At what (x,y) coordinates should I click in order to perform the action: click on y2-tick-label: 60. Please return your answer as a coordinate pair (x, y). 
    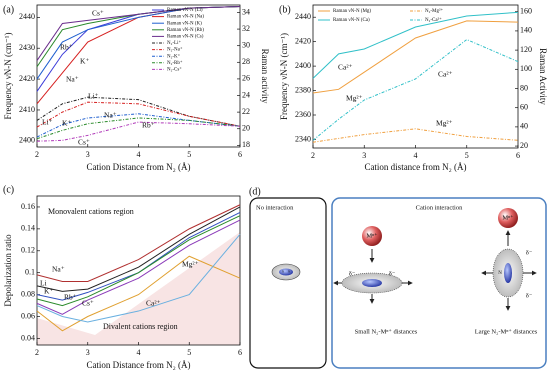
    Looking at the image, I should click on (524, 107).